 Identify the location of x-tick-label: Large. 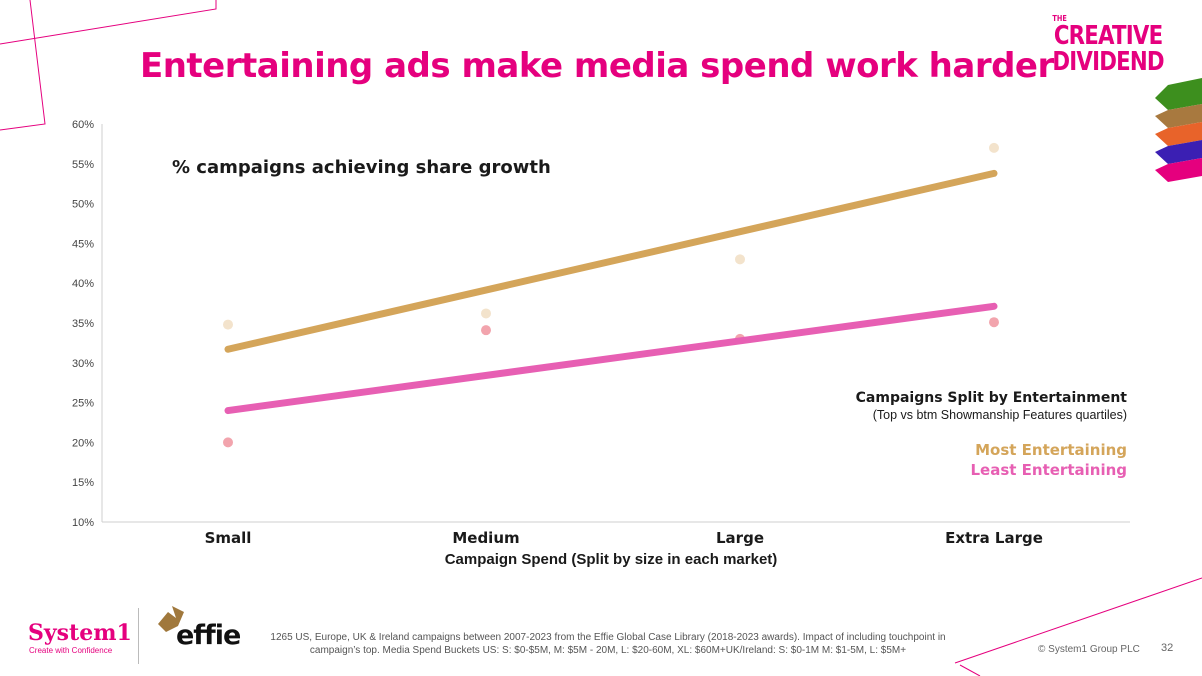
(740, 538).